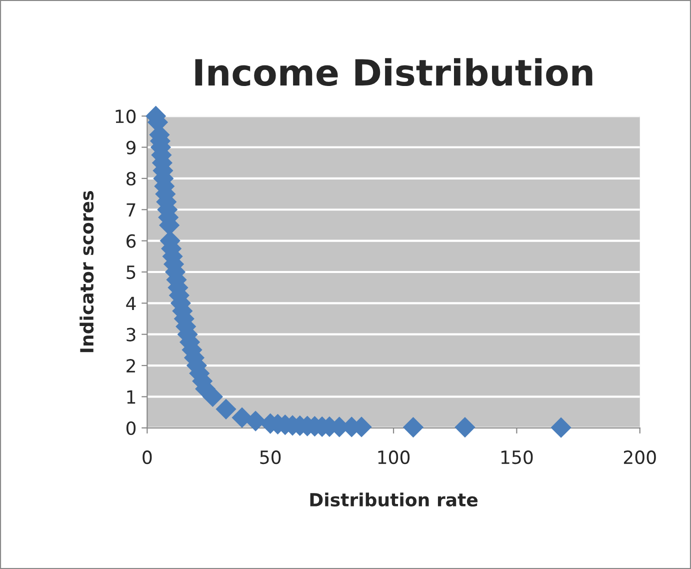  Describe the element at coordinates (640, 457) in the screenshot. I see `x-tick-label: 200` at that location.